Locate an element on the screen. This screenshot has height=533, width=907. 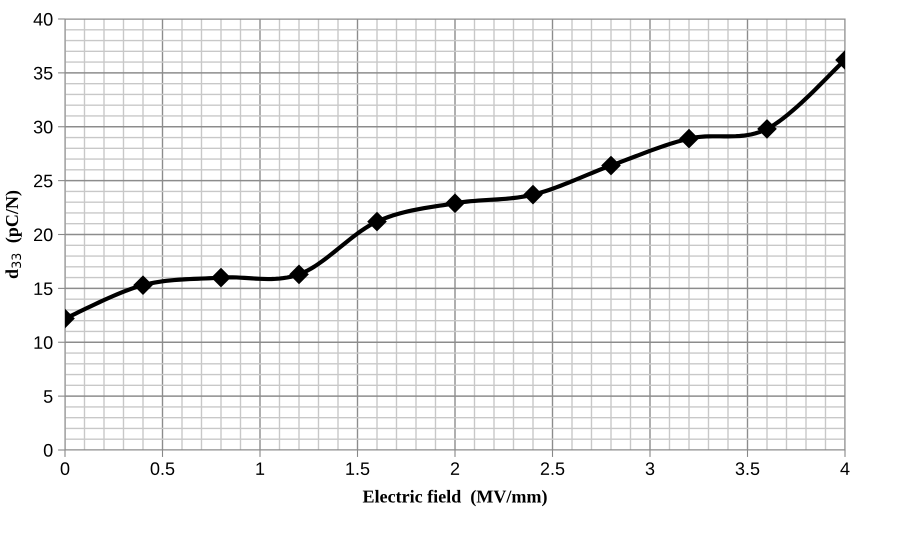
y-tick-label: 0 is located at coordinates (48, 450).